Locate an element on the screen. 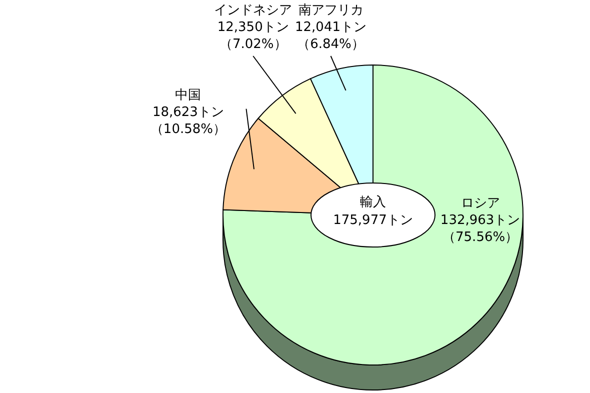 This screenshot has width=590, height=393. slice-label: 南アフリカ is located at coordinates (331, 10).